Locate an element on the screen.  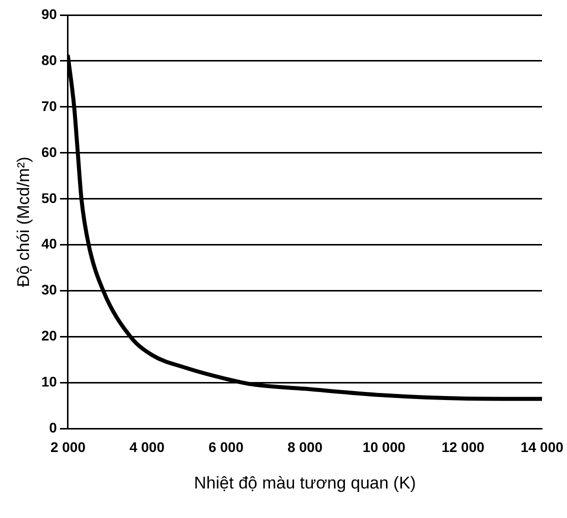
y-axis-title: Độ chói (Mcd/m²) is located at coordinates (23, 222).